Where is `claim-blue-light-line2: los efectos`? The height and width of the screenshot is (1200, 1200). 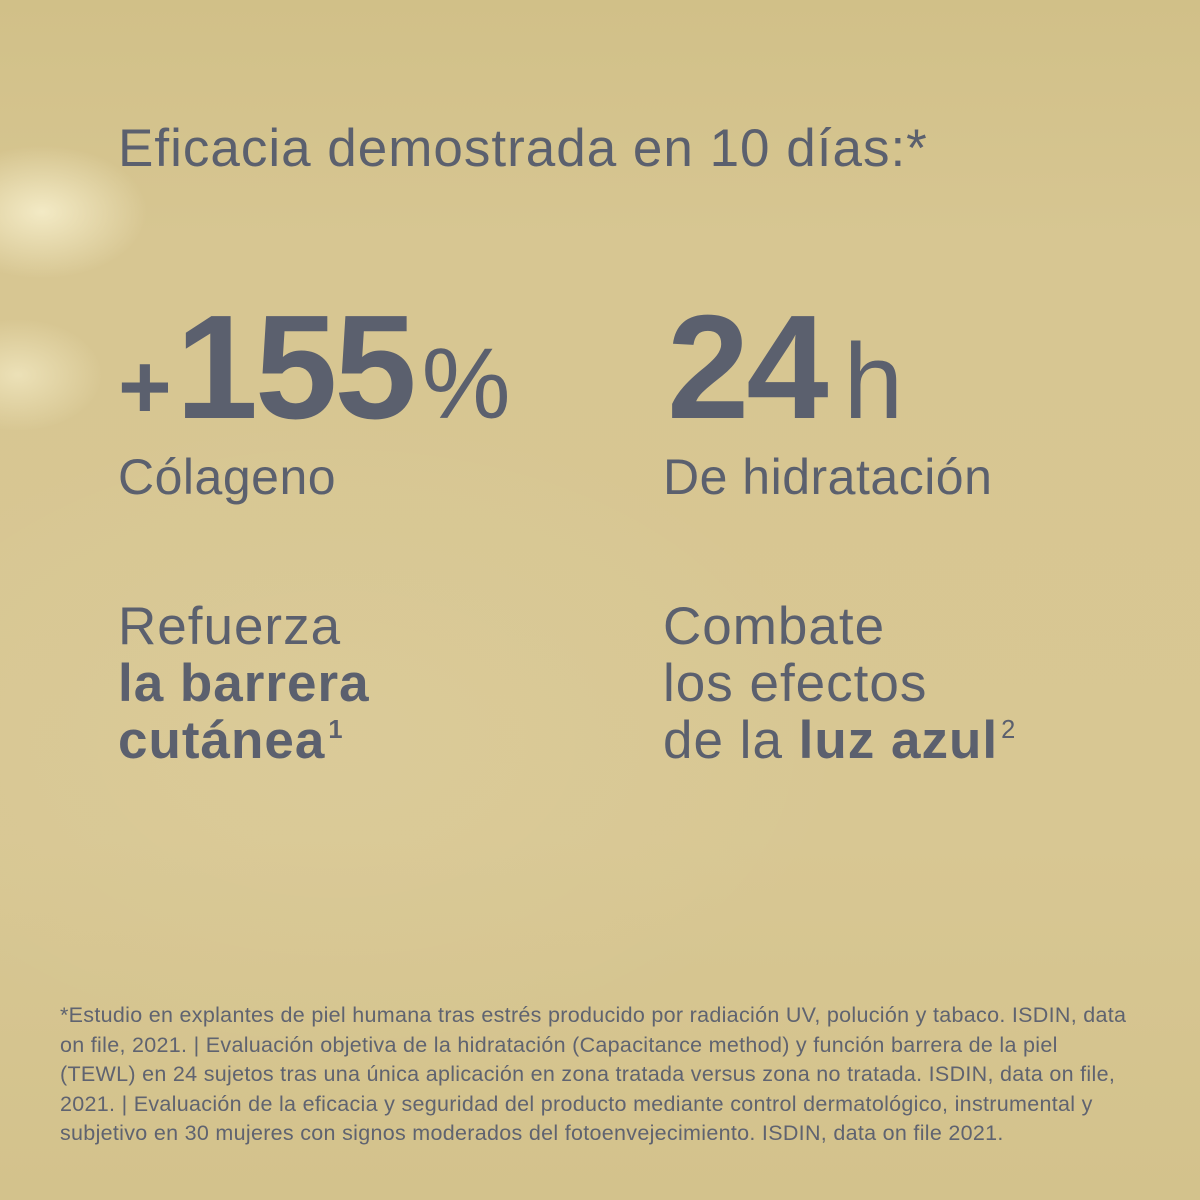
claim-blue-light-line2: los efectos is located at coordinates (795, 683).